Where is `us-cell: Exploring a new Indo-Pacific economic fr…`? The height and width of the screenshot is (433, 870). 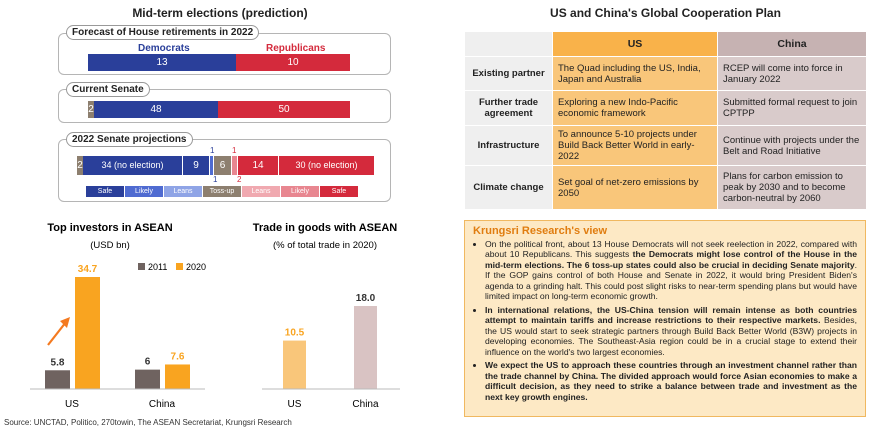 us-cell: Exploring a new Indo-Pacific economic fr… is located at coordinates (635, 108).